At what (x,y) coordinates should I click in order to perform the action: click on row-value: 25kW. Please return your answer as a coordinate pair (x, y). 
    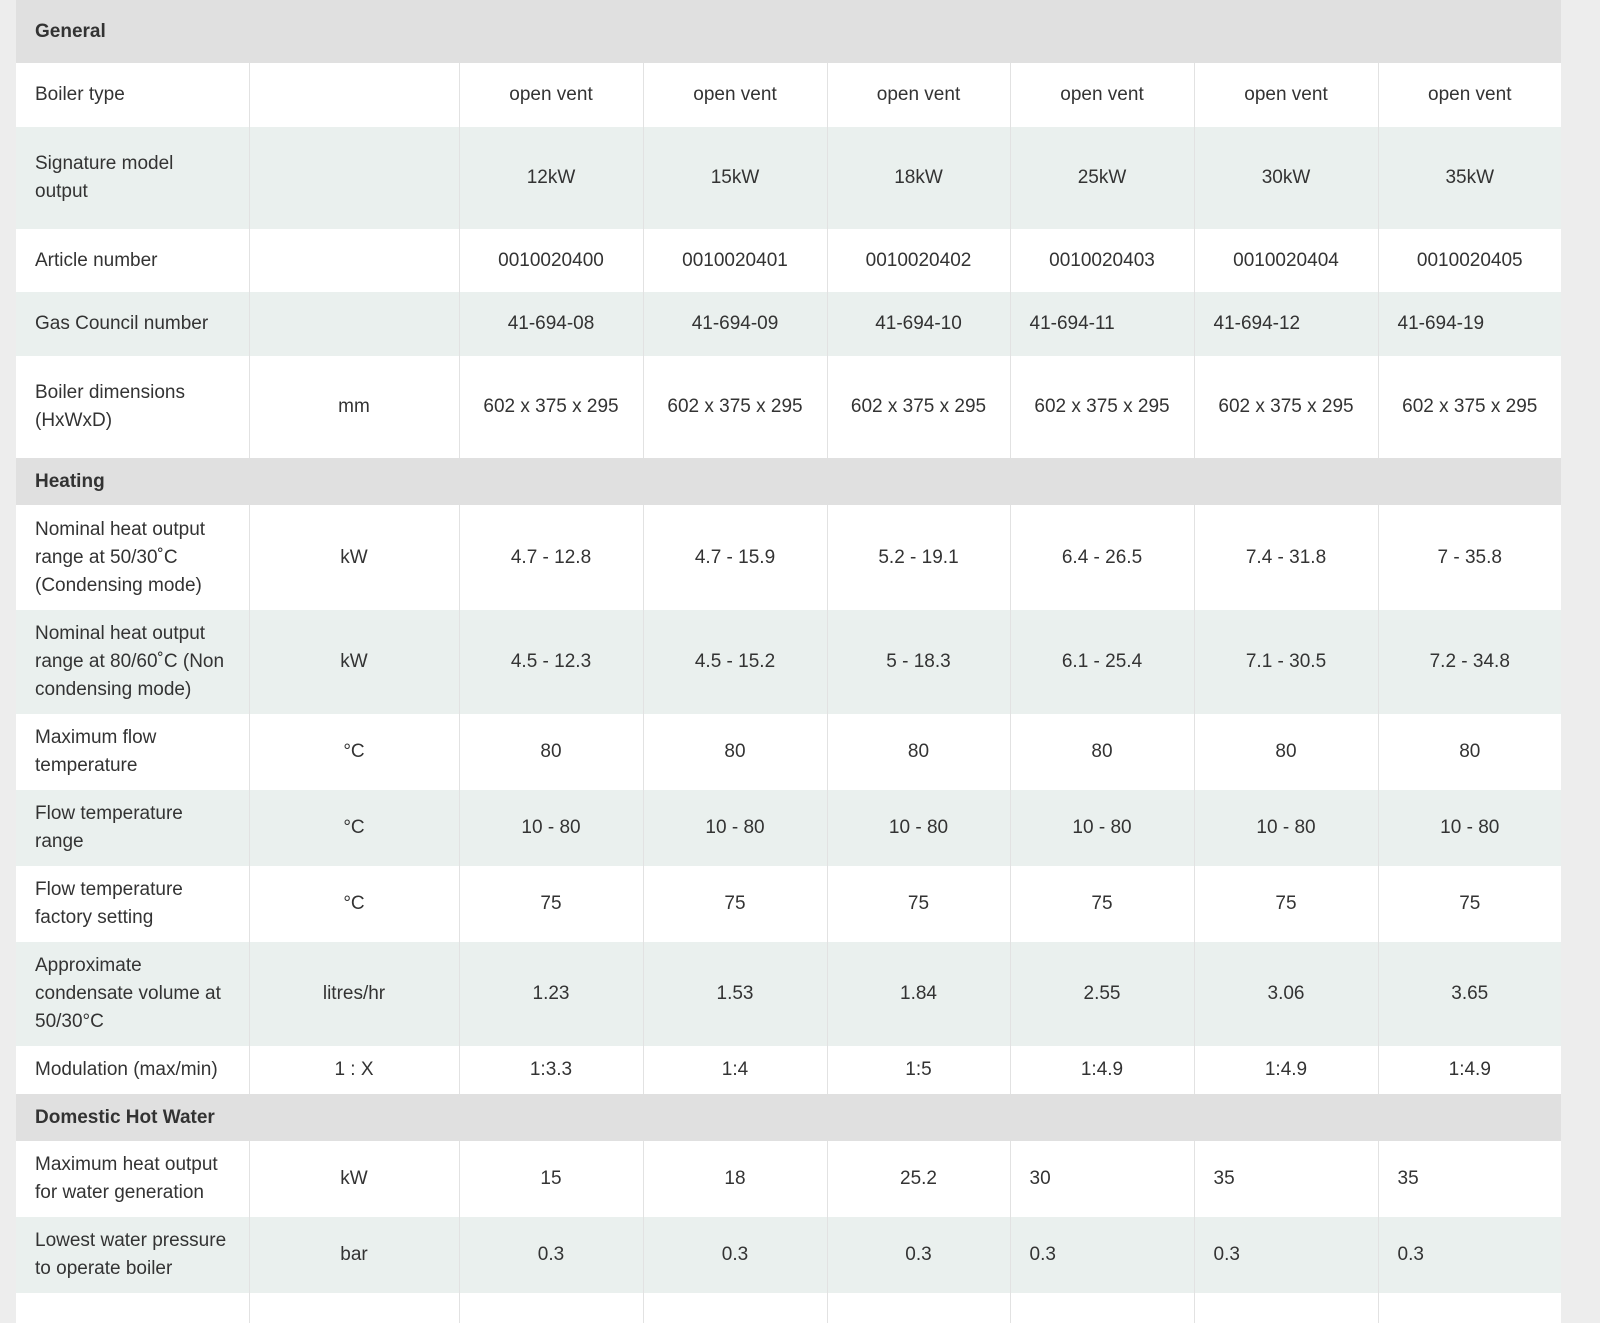
    Looking at the image, I should click on (1101, 178).